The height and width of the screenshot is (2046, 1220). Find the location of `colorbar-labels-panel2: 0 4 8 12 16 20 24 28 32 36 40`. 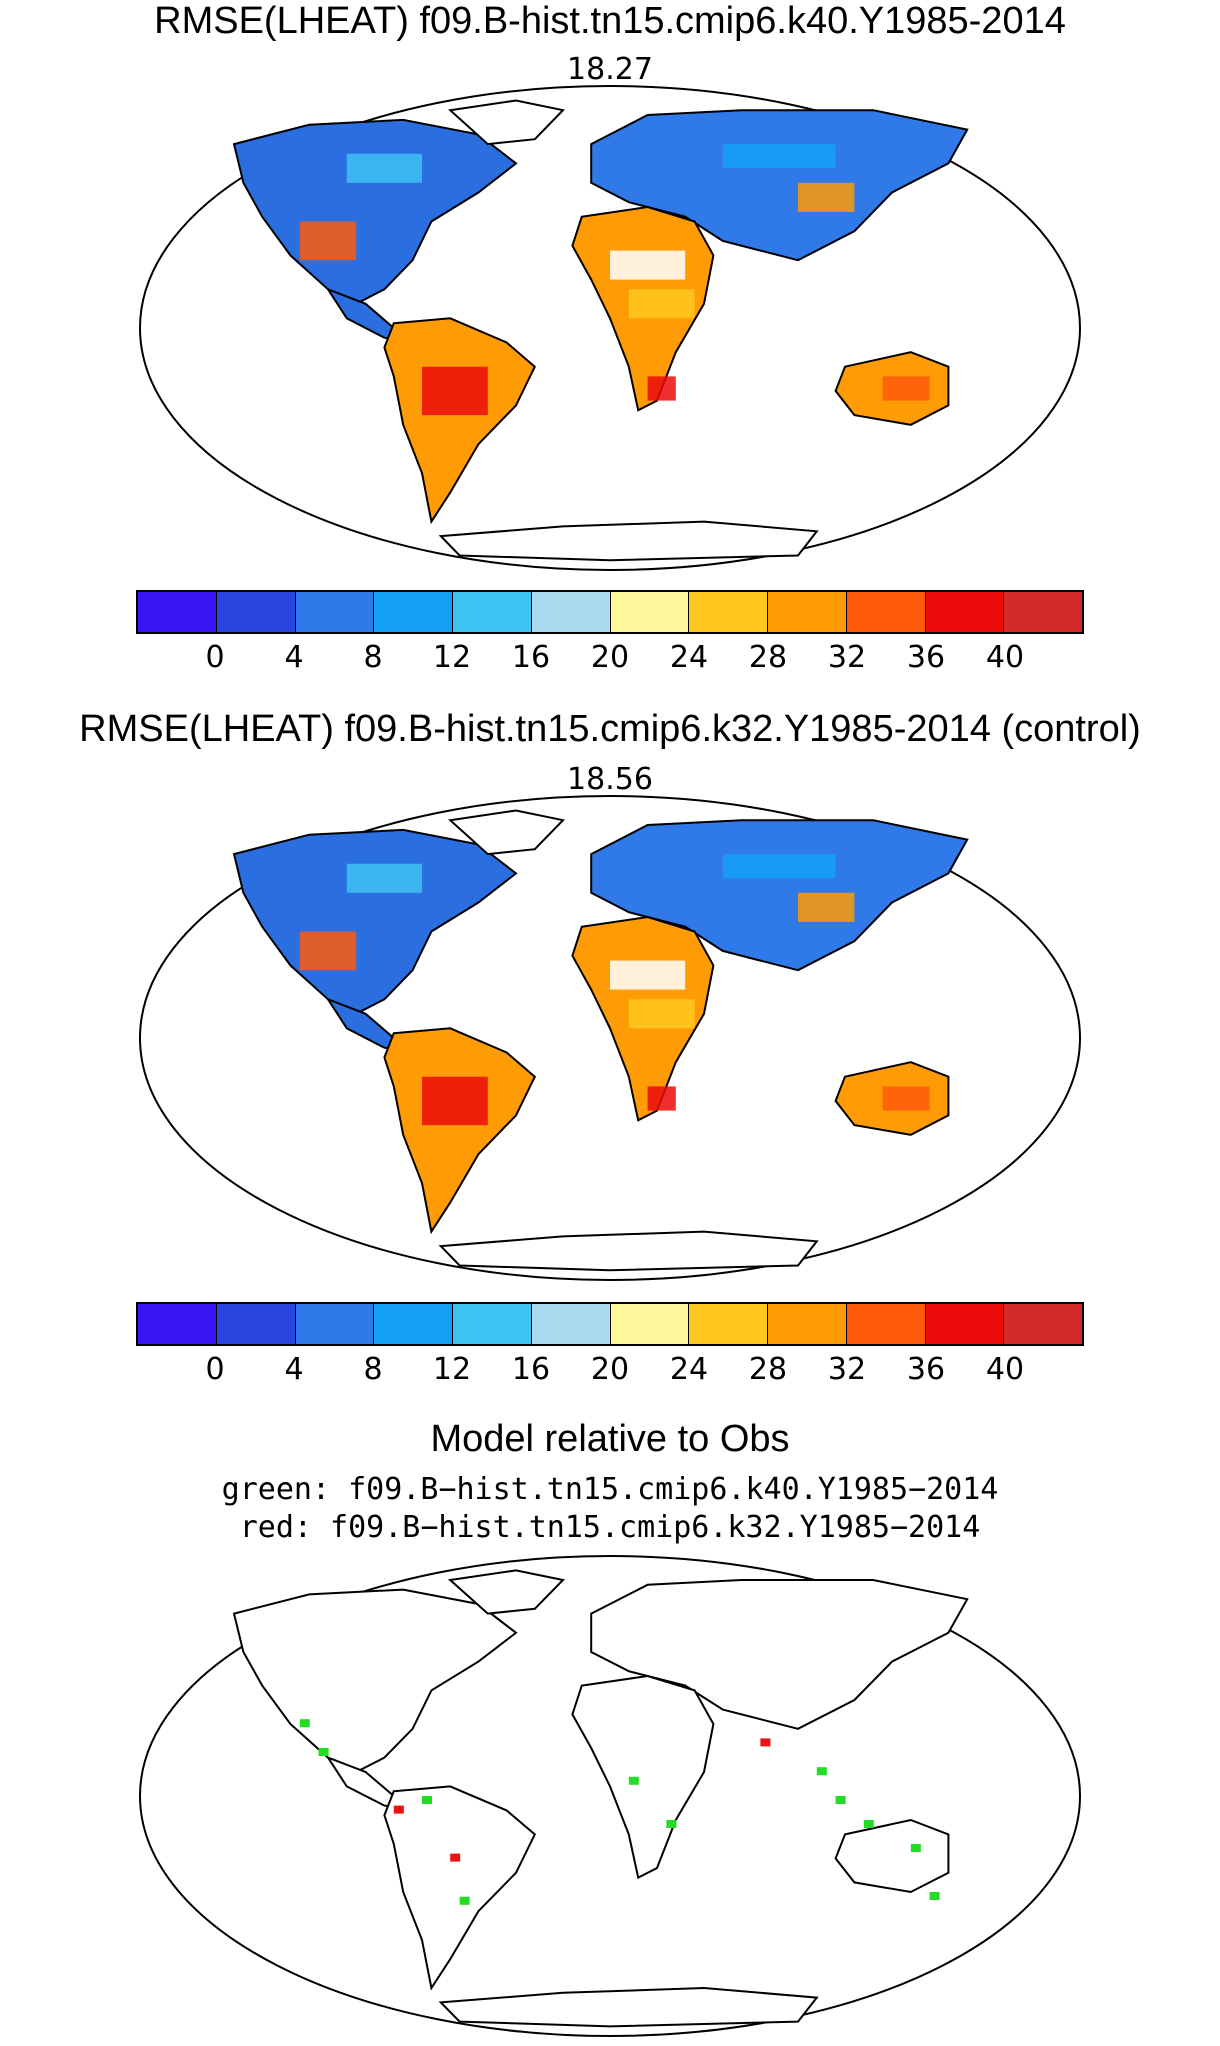

colorbar-labels-panel2: 0 4 8 12 16 20 24 28 32 36 40 is located at coordinates (610, 1370).